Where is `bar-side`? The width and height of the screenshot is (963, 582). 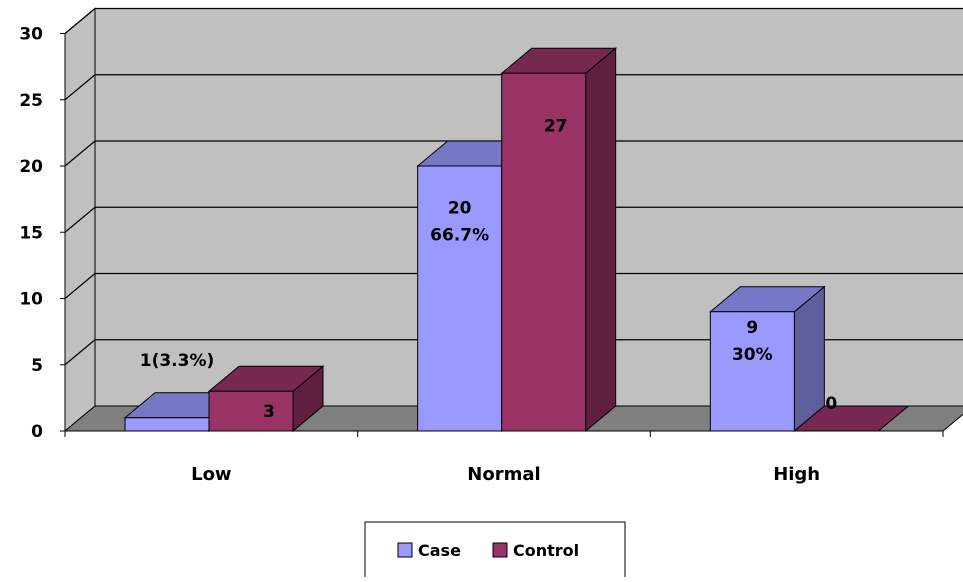
bar-side is located at coordinates (601, 240).